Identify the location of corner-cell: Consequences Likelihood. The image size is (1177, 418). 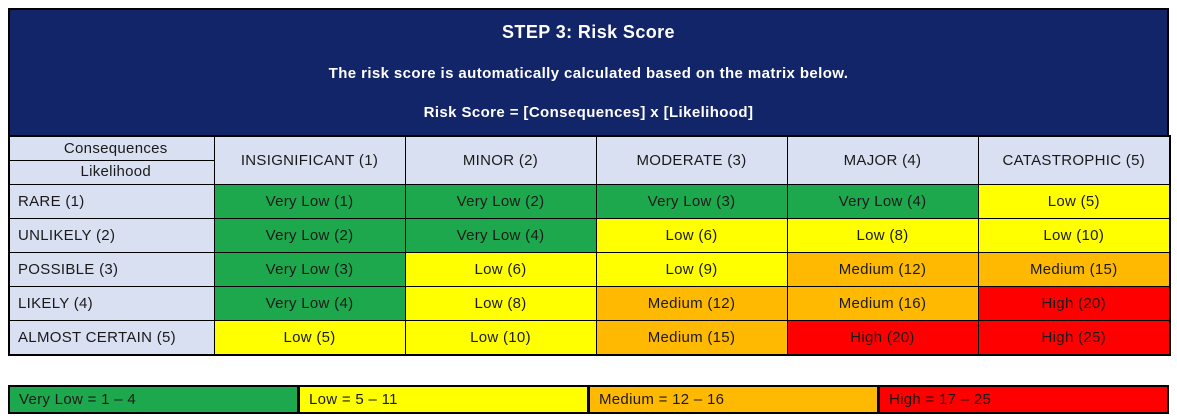
(111, 160).